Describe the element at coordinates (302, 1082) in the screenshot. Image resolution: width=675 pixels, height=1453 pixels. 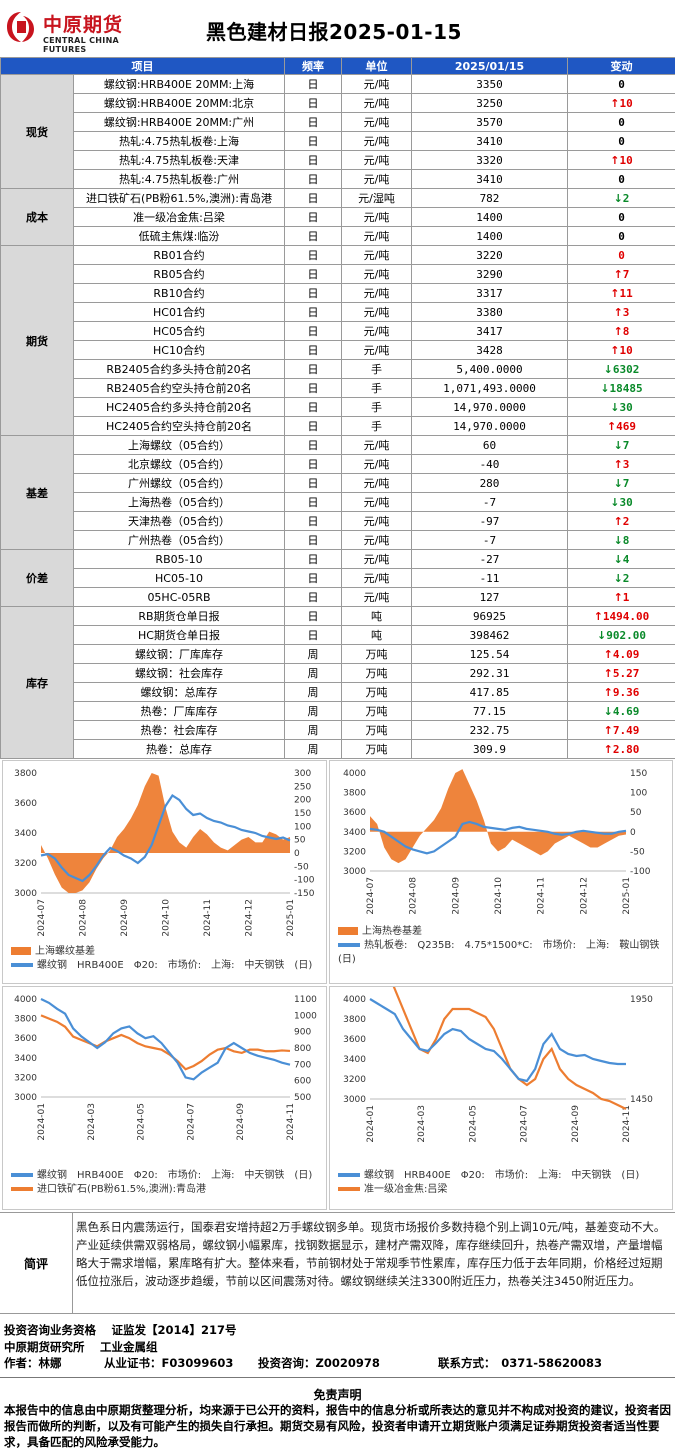
I see `y-right-tick: 600` at that location.